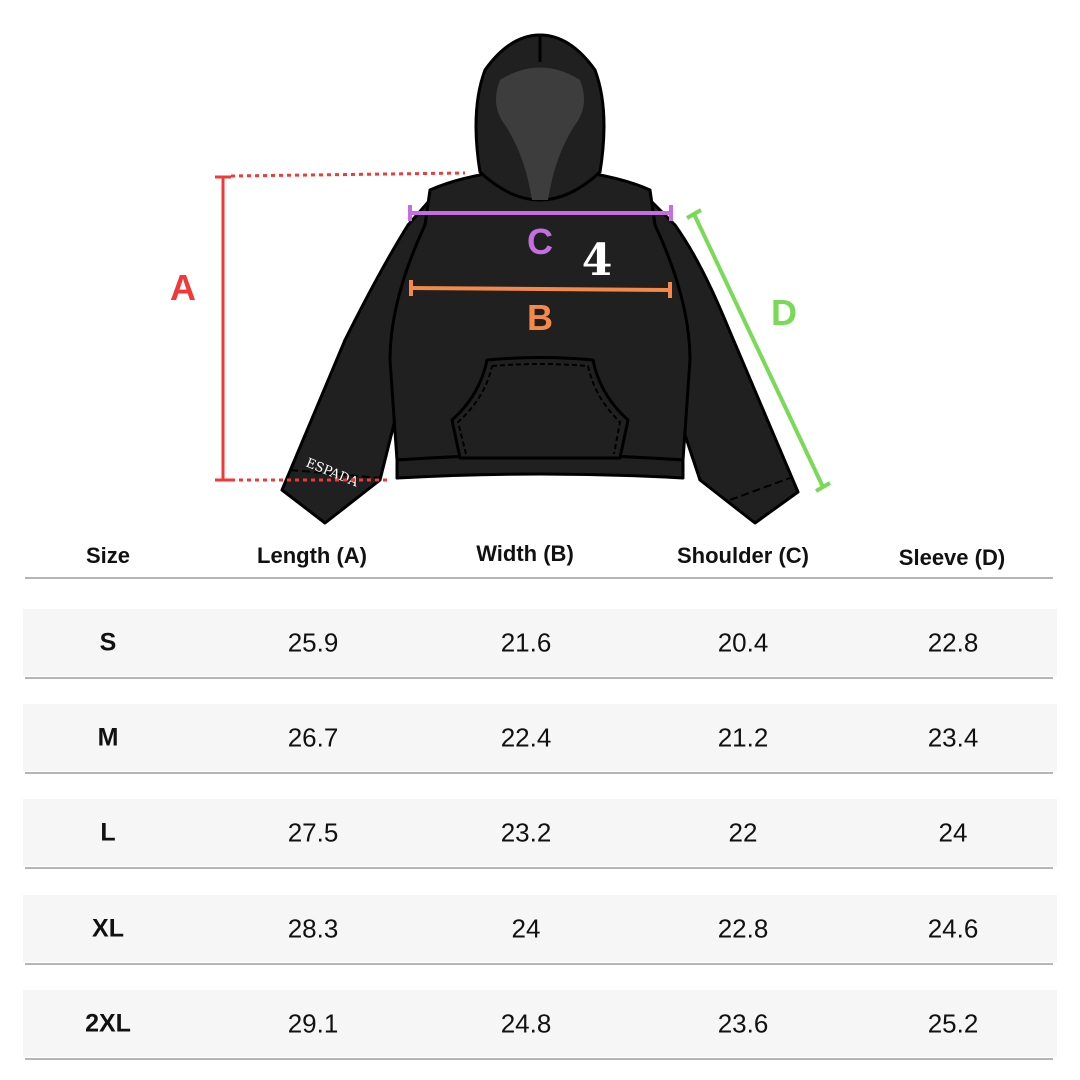  I want to click on kangaroo-pocket, so click(540, 408).